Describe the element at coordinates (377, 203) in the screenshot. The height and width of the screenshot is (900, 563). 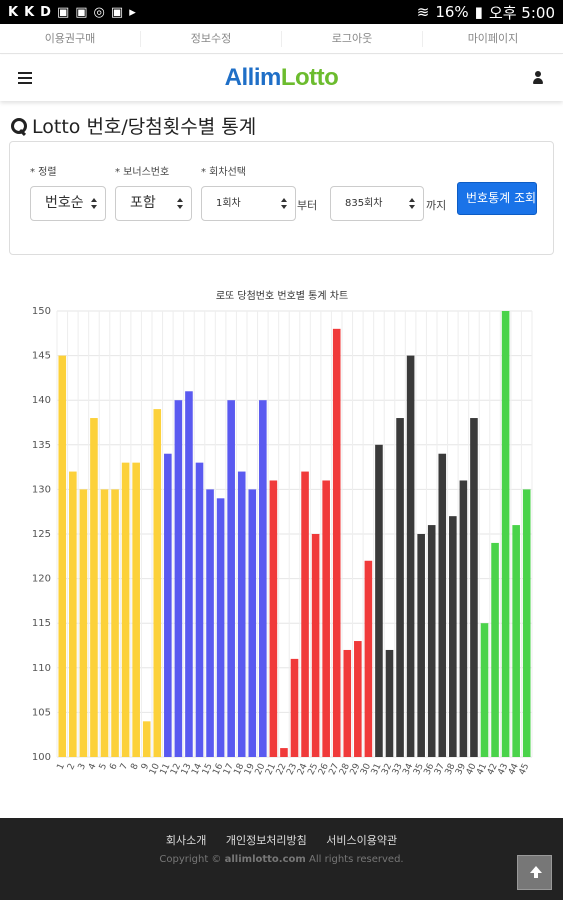
I see `round-to-select: 835회차` at that location.